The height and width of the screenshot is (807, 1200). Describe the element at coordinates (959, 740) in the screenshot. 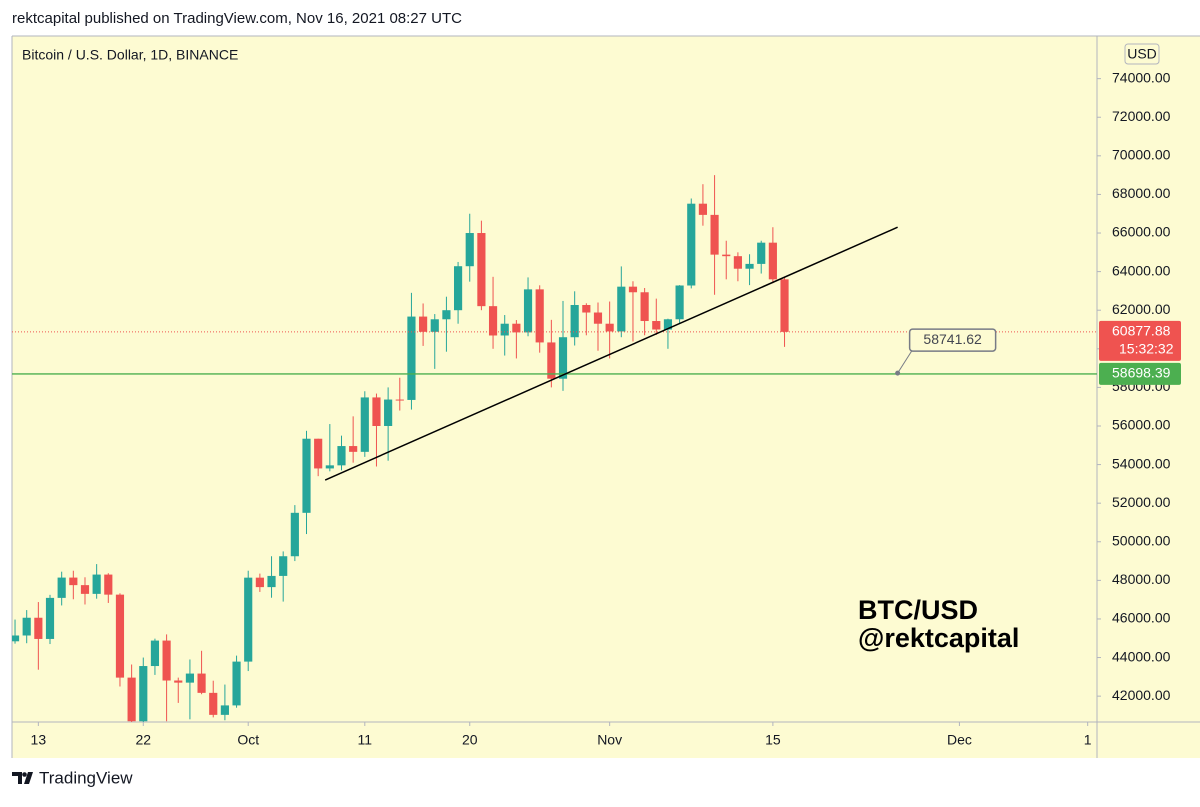

I see `x-tick-label: Dec` at that location.